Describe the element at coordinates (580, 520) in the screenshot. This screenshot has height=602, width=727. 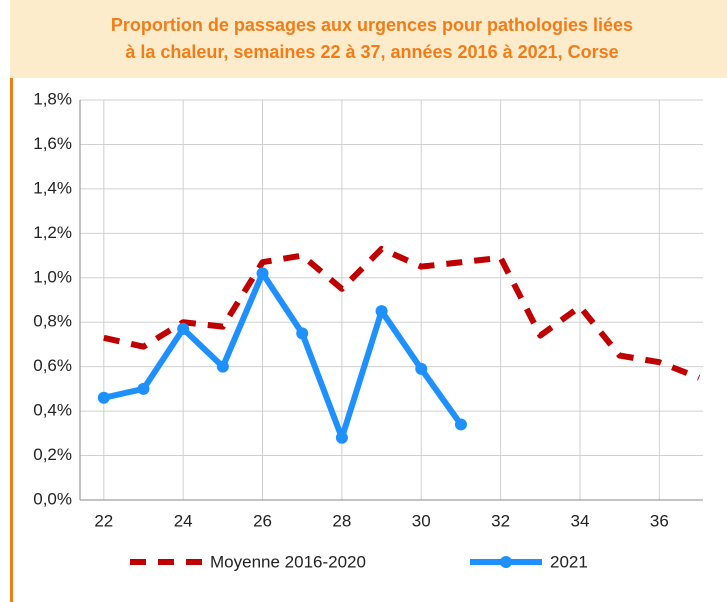
I see `x-tick-label: 34` at that location.